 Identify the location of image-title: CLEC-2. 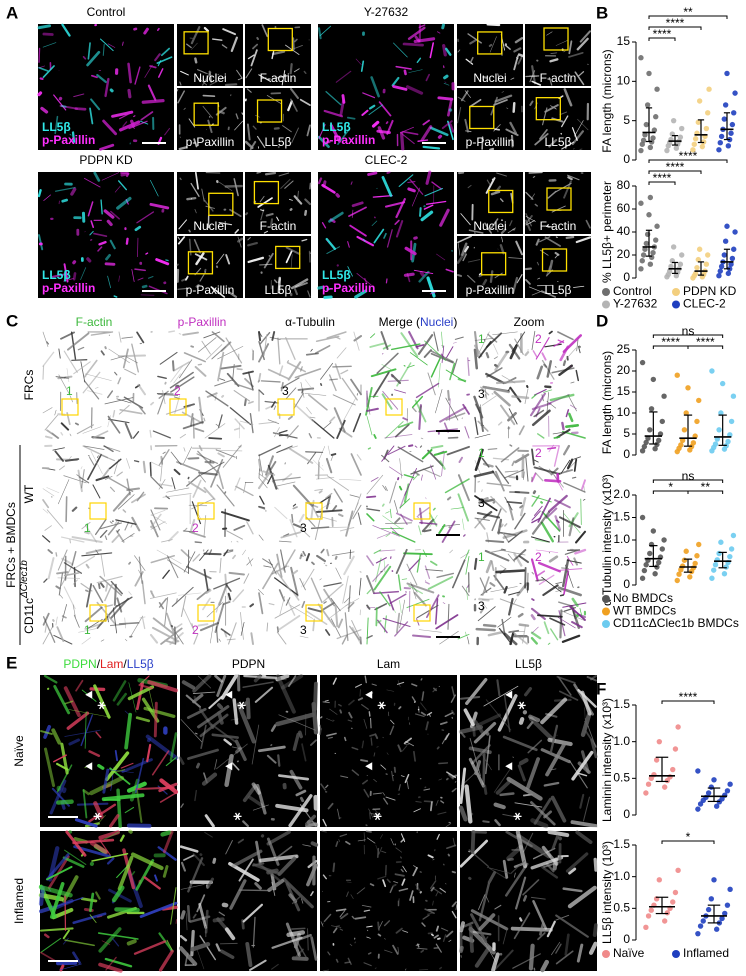
(386, 160).